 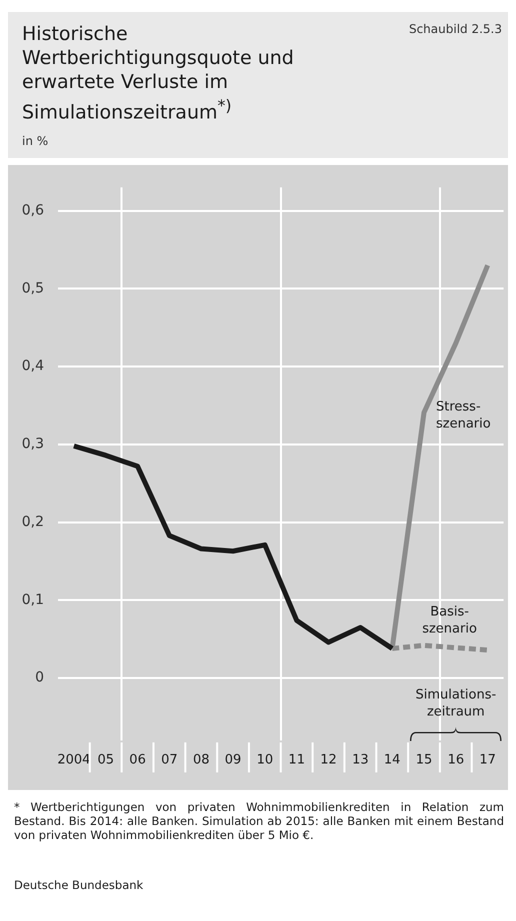 I want to click on x-tick-label: 16, so click(x=456, y=760).